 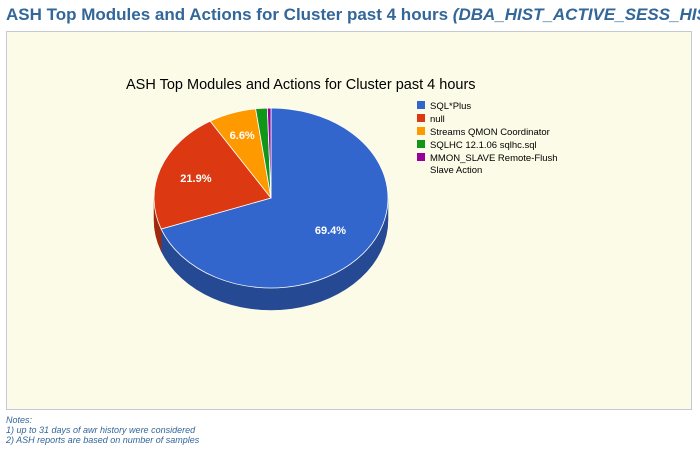 What do you see at coordinates (456, 170) in the screenshot?
I see `legend-label-5-line-2: Slave Action` at bounding box center [456, 170].